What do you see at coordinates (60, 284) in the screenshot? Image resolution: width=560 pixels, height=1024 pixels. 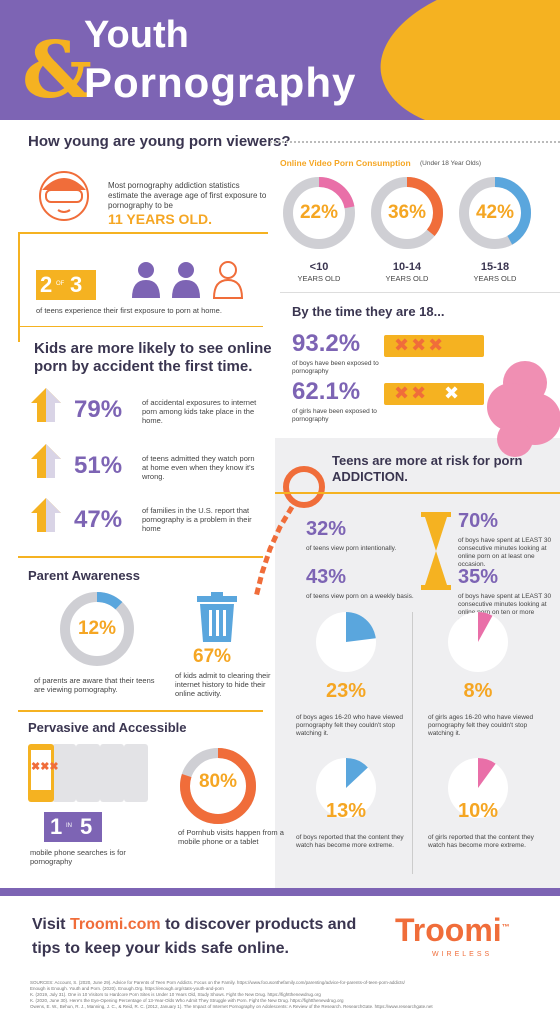 I see `of-word: OF` at bounding box center [60, 284].